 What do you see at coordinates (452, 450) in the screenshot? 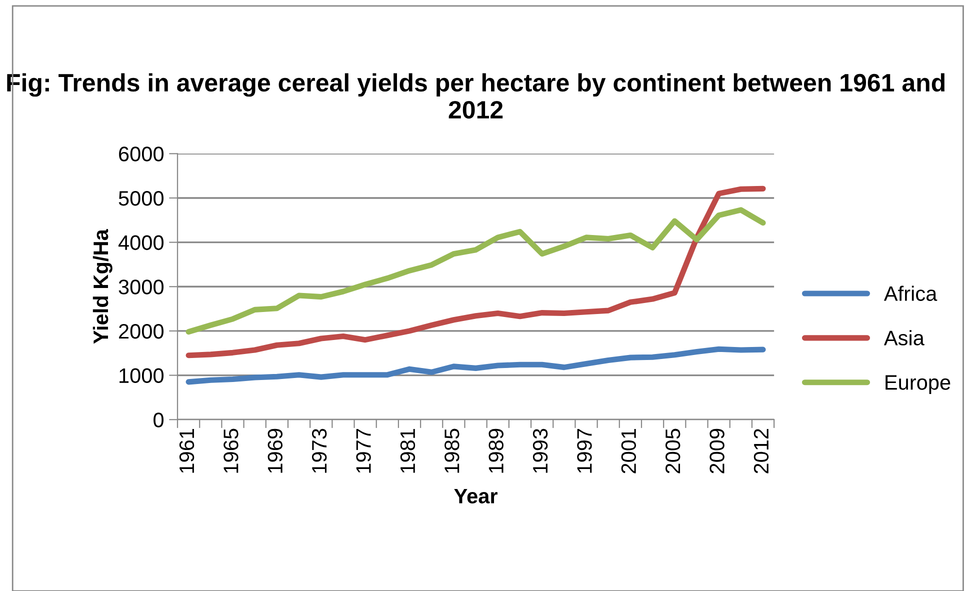
I see `x-tick-label: 1985` at bounding box center [452, 450].